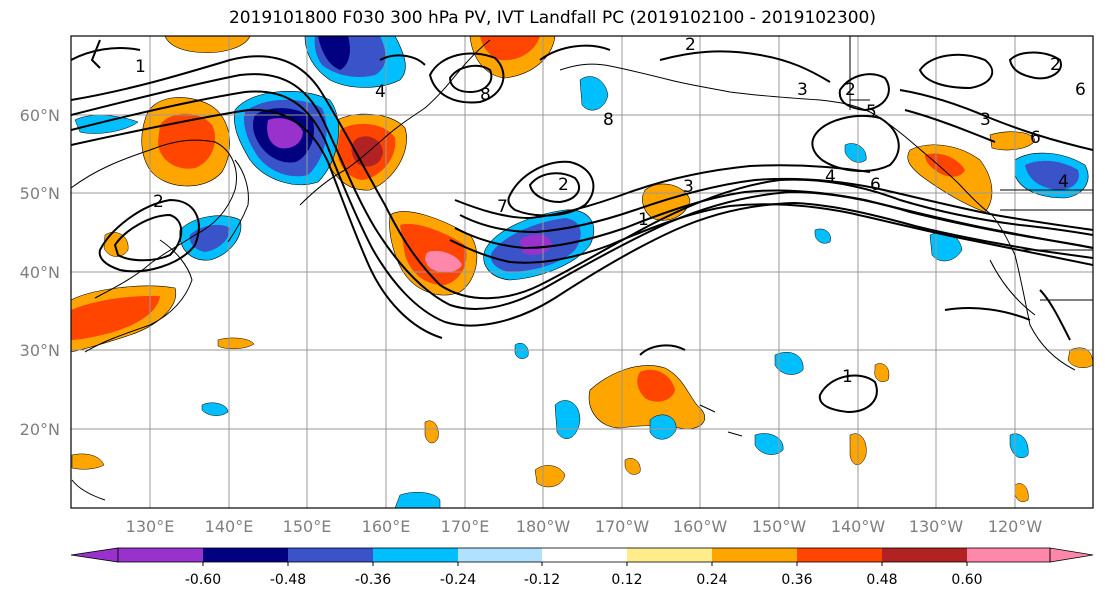 This screenshot has width=1105, height=601. I want to click on lon-label-170w: 170°W, so click(622, 526).